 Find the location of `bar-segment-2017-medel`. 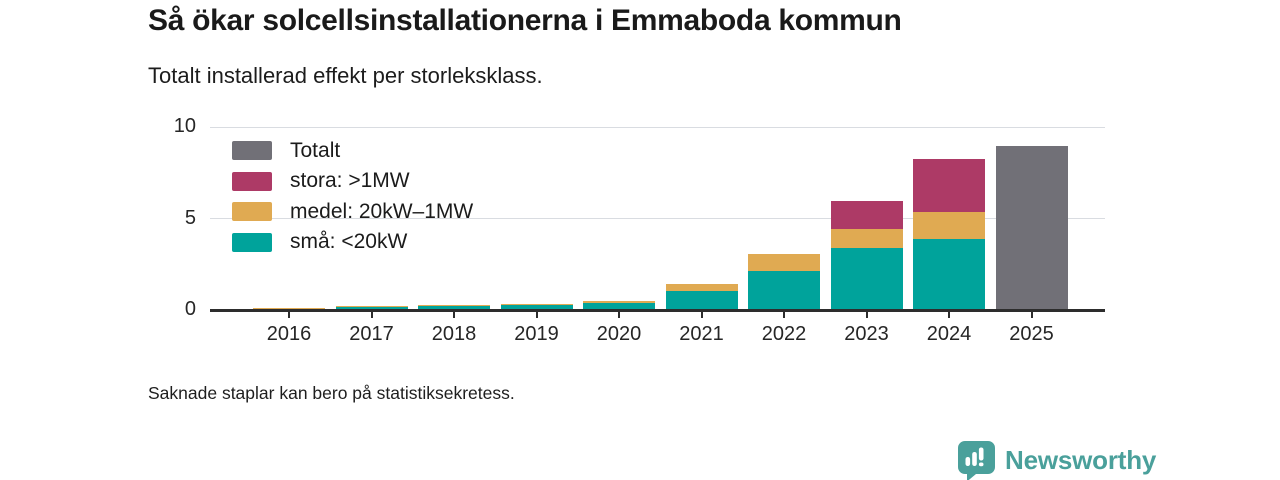

bar-segment-2017-medel is located at coordinates (371, 306).